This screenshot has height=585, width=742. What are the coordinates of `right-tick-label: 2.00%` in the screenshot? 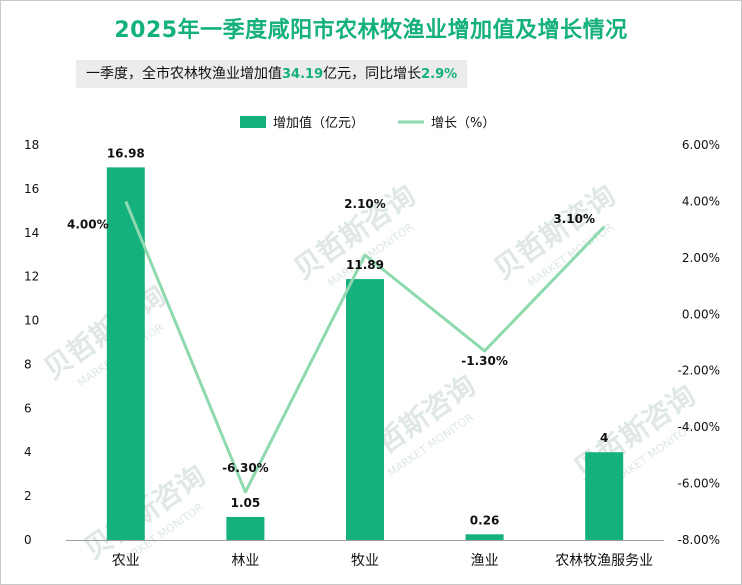 It's located at (701, 258).